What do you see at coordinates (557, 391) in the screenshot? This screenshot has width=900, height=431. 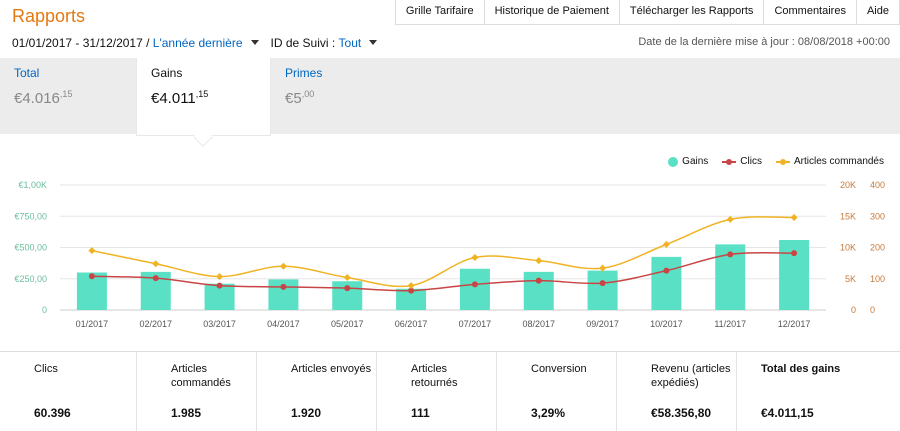 I see `stat-conversion: Conversion 3,29%` at bounding box center [557, 391].